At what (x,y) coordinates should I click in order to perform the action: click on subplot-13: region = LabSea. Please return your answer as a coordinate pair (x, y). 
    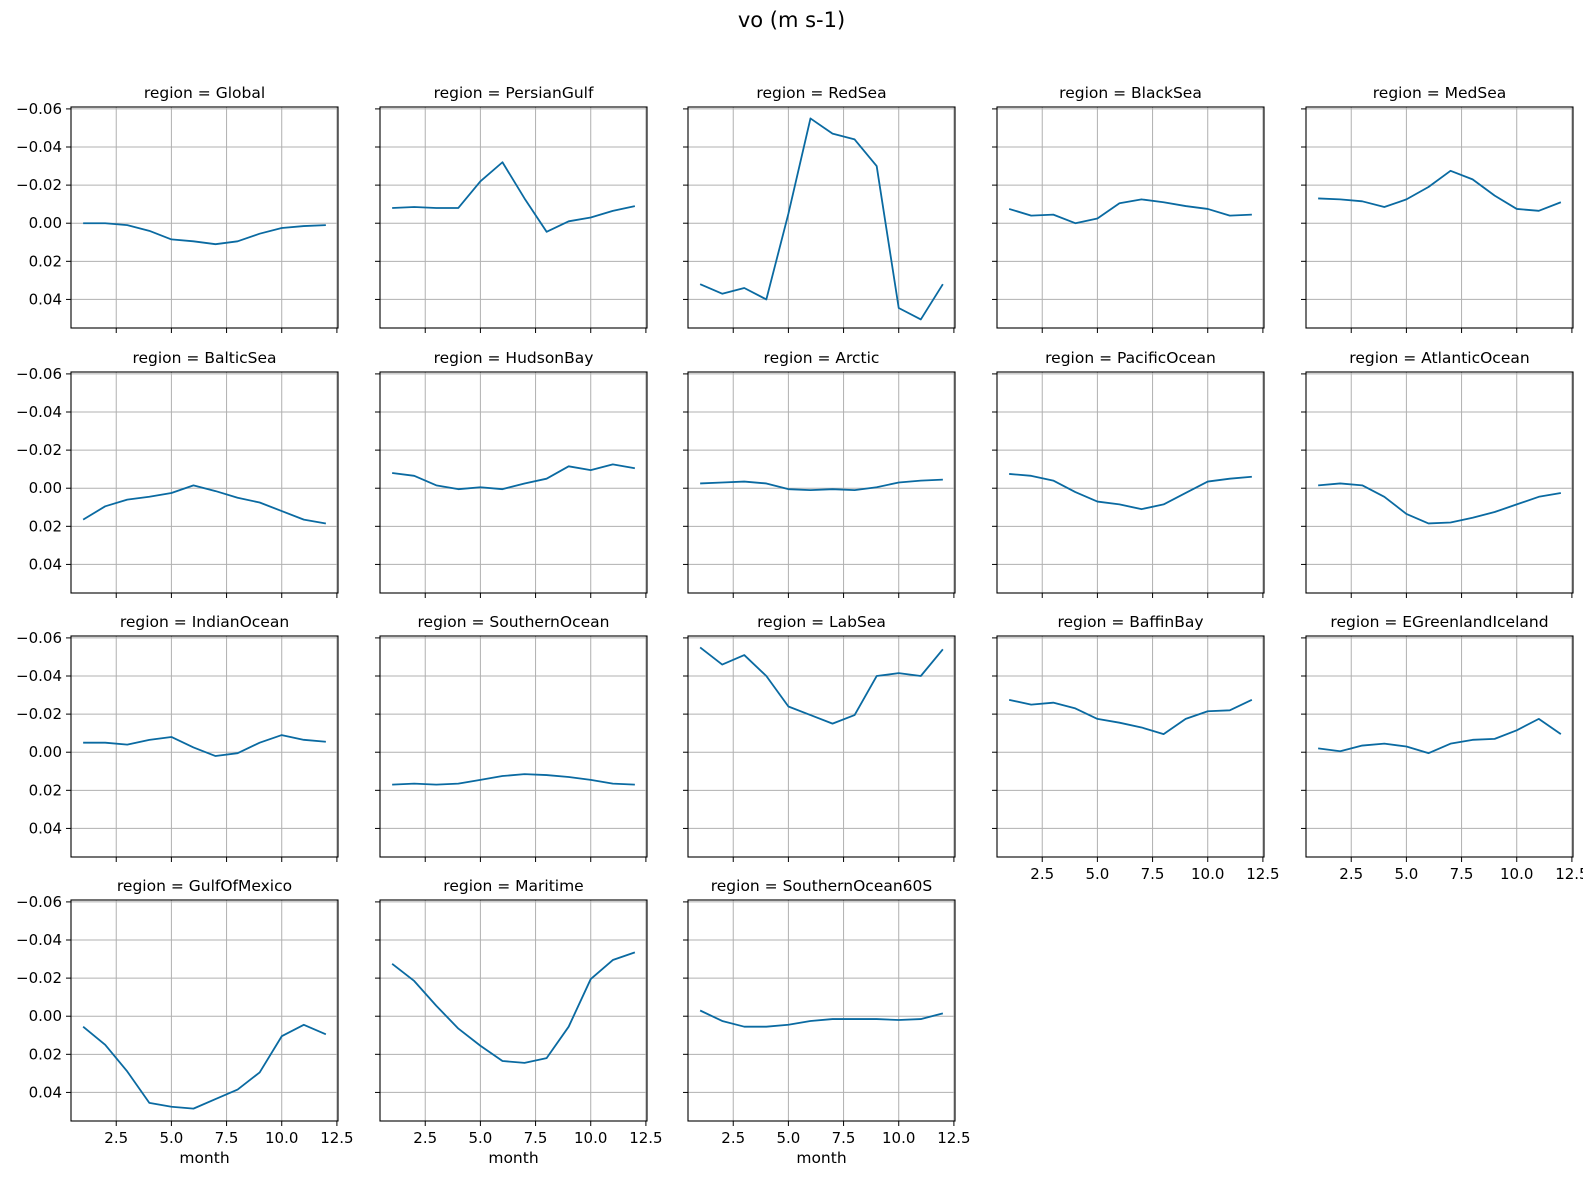
    Looking at the image, I should click on (819, 737).